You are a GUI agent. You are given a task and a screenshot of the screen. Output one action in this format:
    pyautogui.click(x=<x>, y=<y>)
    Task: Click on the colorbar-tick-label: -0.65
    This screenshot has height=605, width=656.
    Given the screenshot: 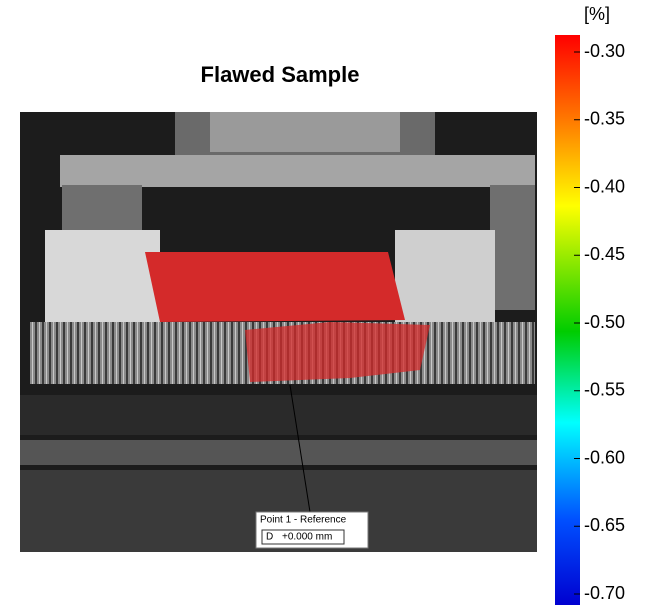 What is the action you would take?
    pyautogui.click(x=604, y=525)
    